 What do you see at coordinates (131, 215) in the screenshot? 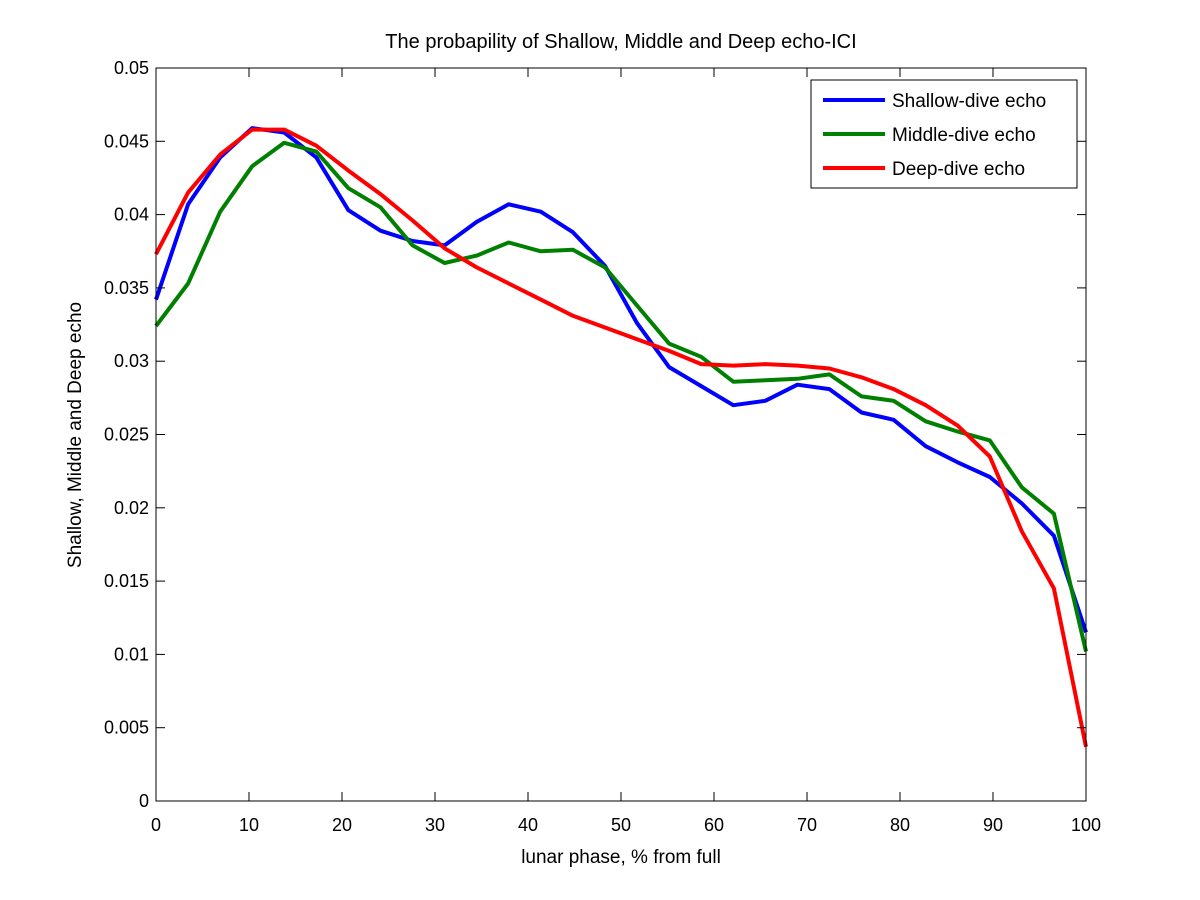
I see `y-tick-label: 0.04` at bounding box center [131, 215].